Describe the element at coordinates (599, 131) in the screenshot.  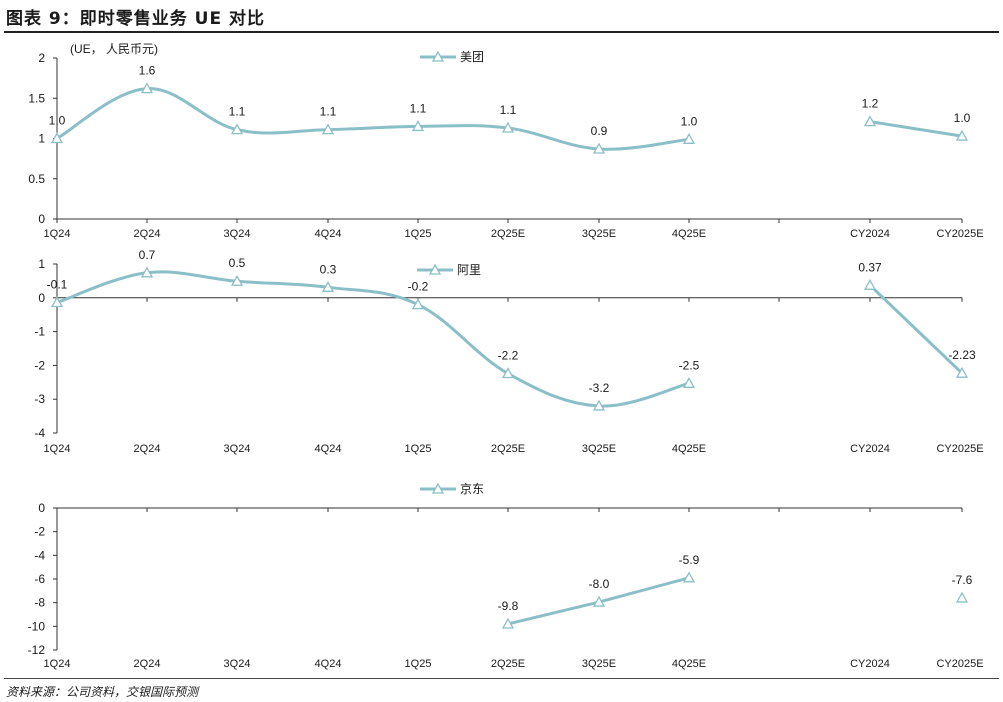
I see `data-label: 0.9` at that location.